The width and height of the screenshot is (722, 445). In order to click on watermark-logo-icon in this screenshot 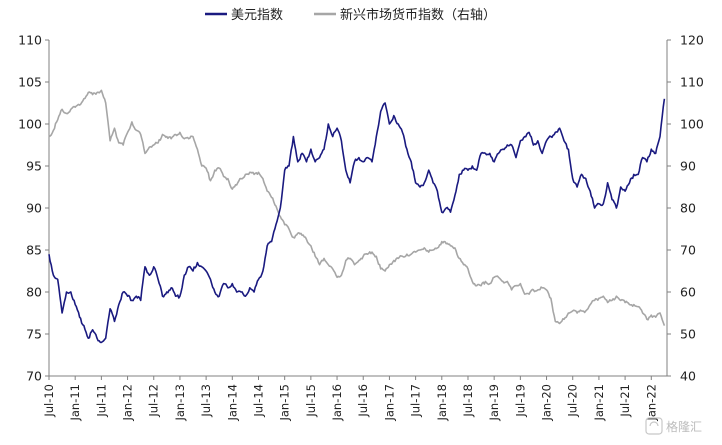, I will do `click(654, 426)`.